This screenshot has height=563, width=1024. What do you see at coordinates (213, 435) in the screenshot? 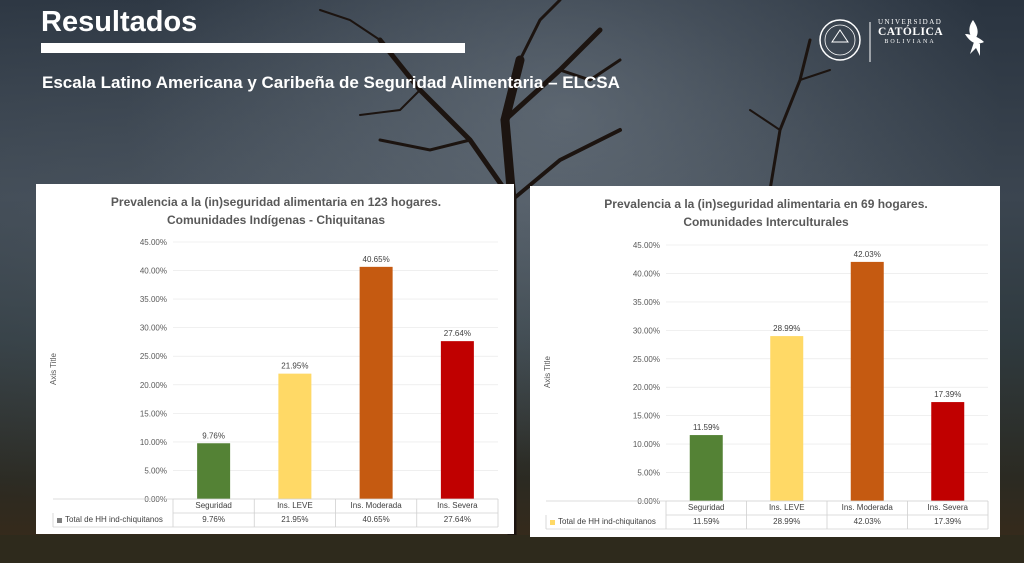
I see `data-label: 9.76%` at bounding box center [213, 435].